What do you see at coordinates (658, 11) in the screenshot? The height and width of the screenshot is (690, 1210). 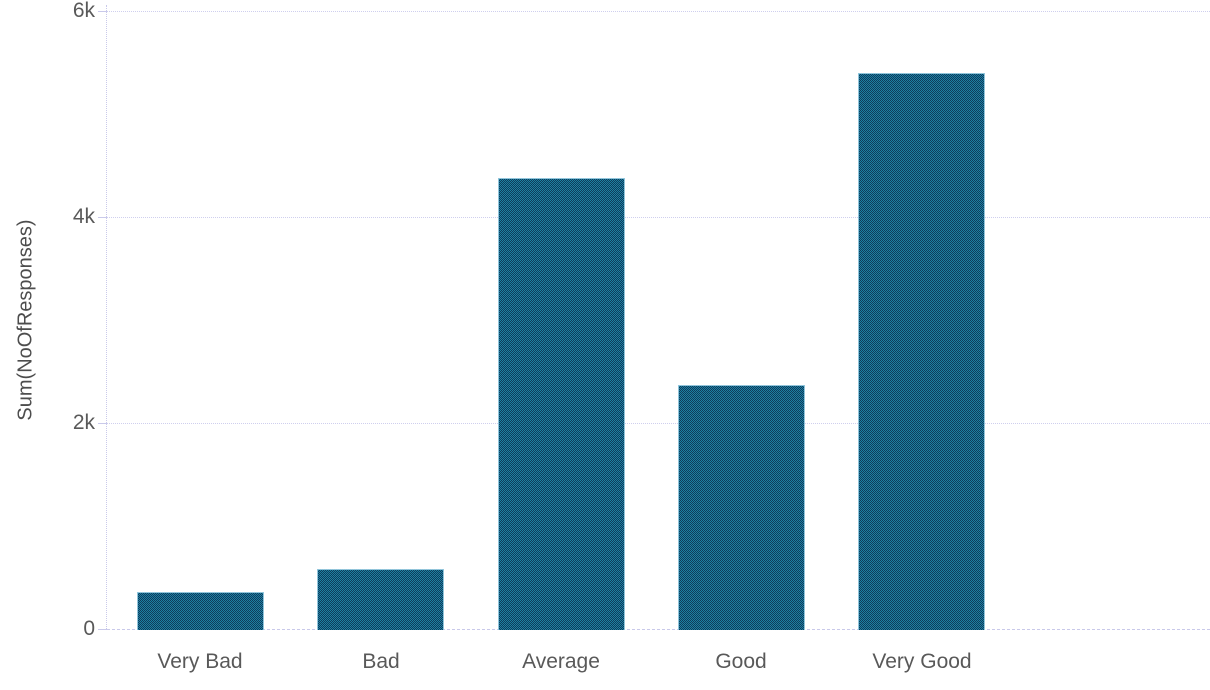 I see `gridline-6k` at bounding box center [658, 11].